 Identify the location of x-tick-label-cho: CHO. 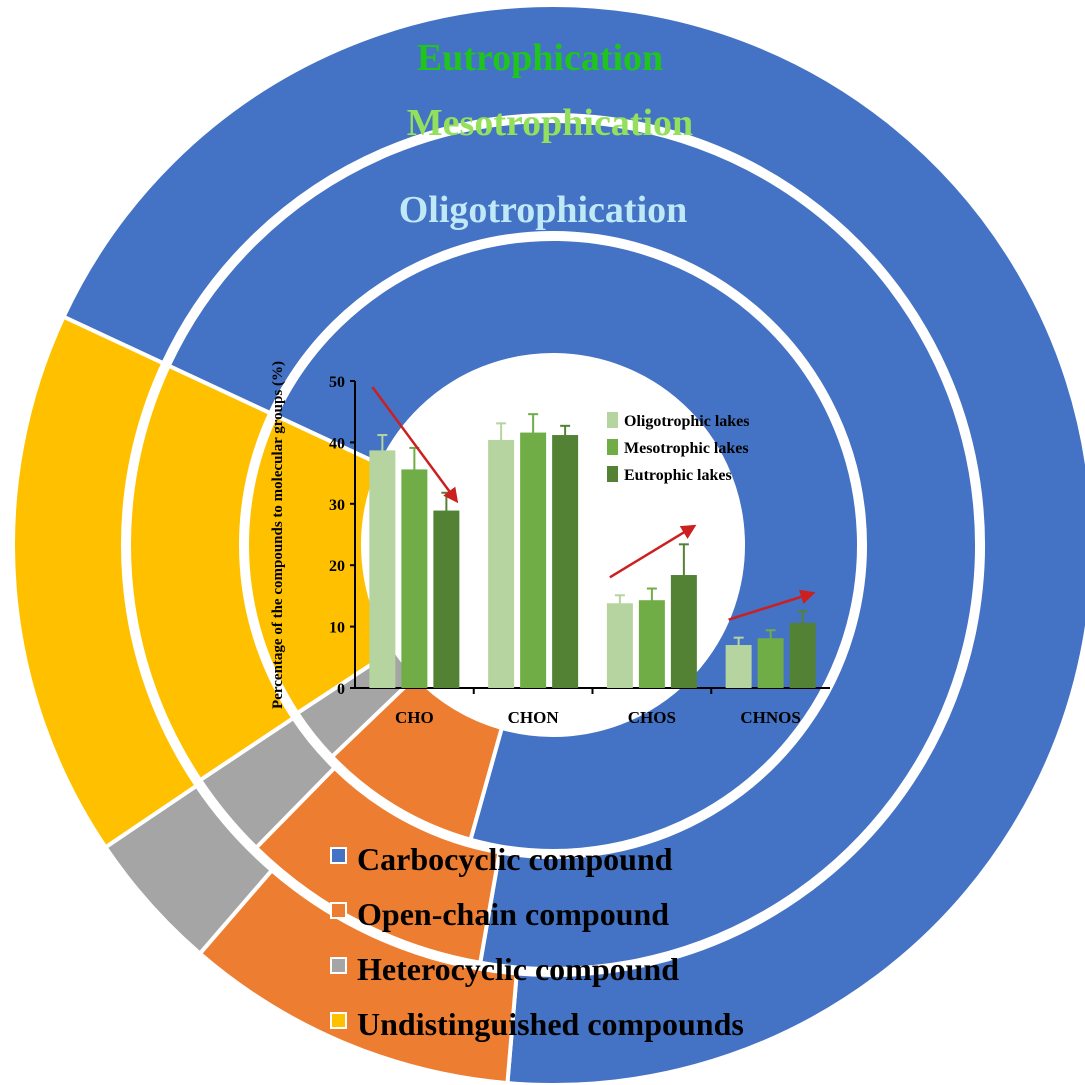
(414, 717).